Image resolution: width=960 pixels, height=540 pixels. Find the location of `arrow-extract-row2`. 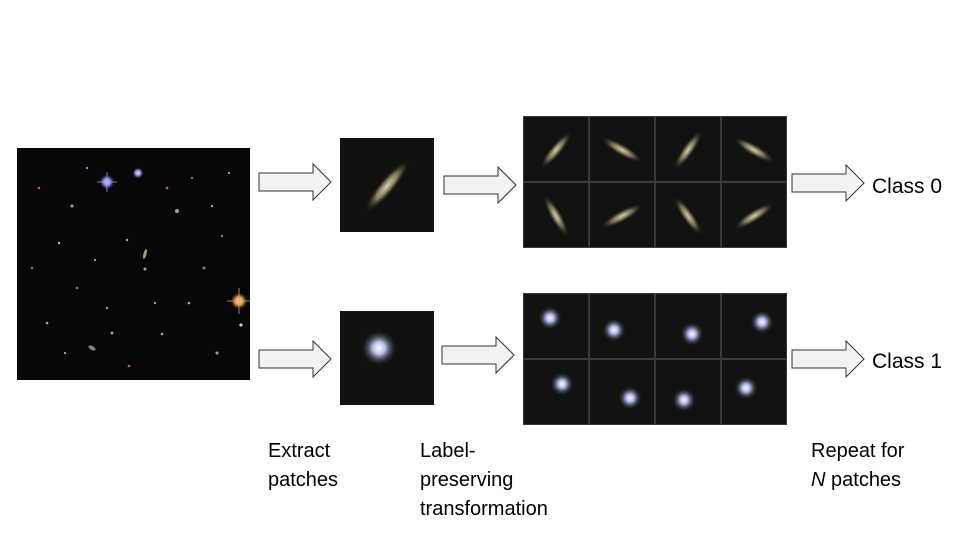

arrow-extract-row2 is located at coordinates (295, 359).